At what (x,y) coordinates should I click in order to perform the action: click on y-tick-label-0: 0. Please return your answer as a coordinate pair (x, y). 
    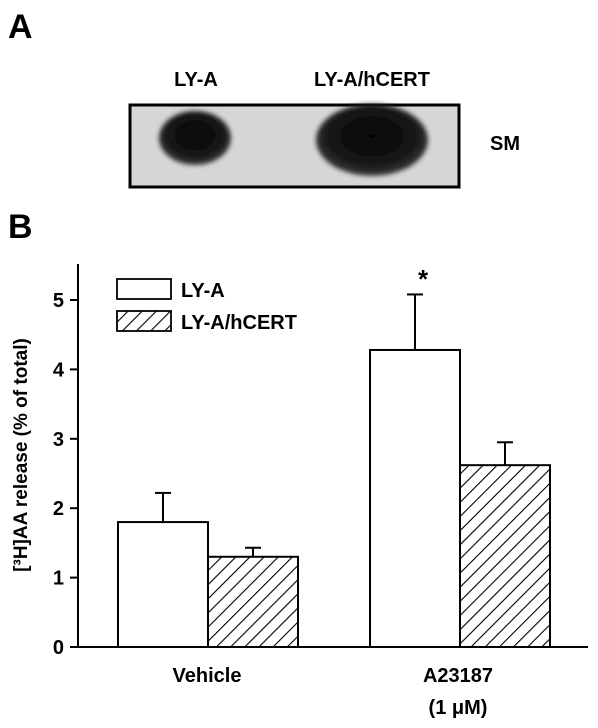
    Looking at the image, I should click on (58, 648).